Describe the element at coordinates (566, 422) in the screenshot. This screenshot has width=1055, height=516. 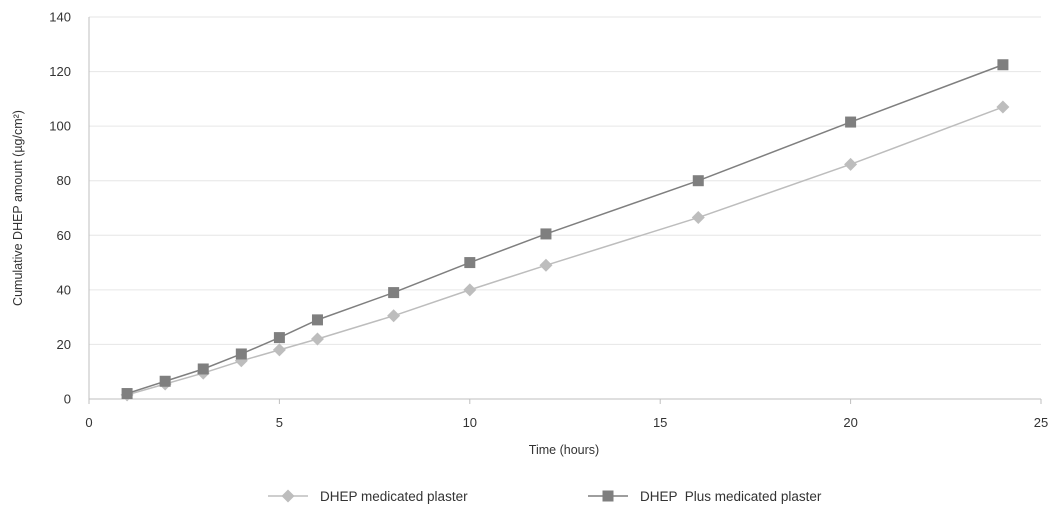
I see `x-tick-labels: 0 5 10 15 20 25` at that location.